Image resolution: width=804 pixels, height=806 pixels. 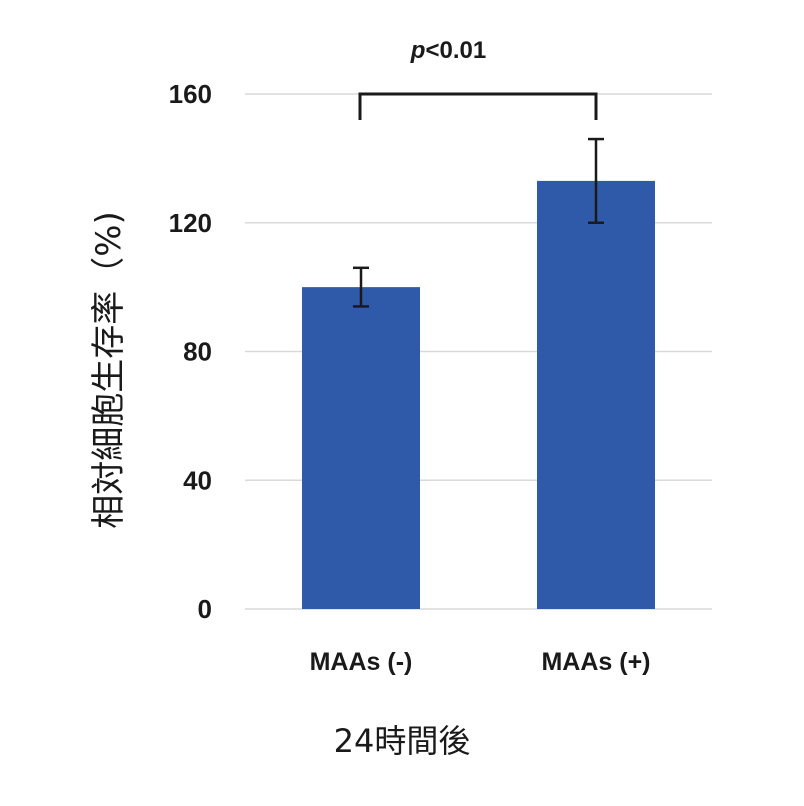 What do you see at coordinates (402, 741) in the screenshot?
I see `x-axis-label: 24時間後` at bounding box center [402, 741].